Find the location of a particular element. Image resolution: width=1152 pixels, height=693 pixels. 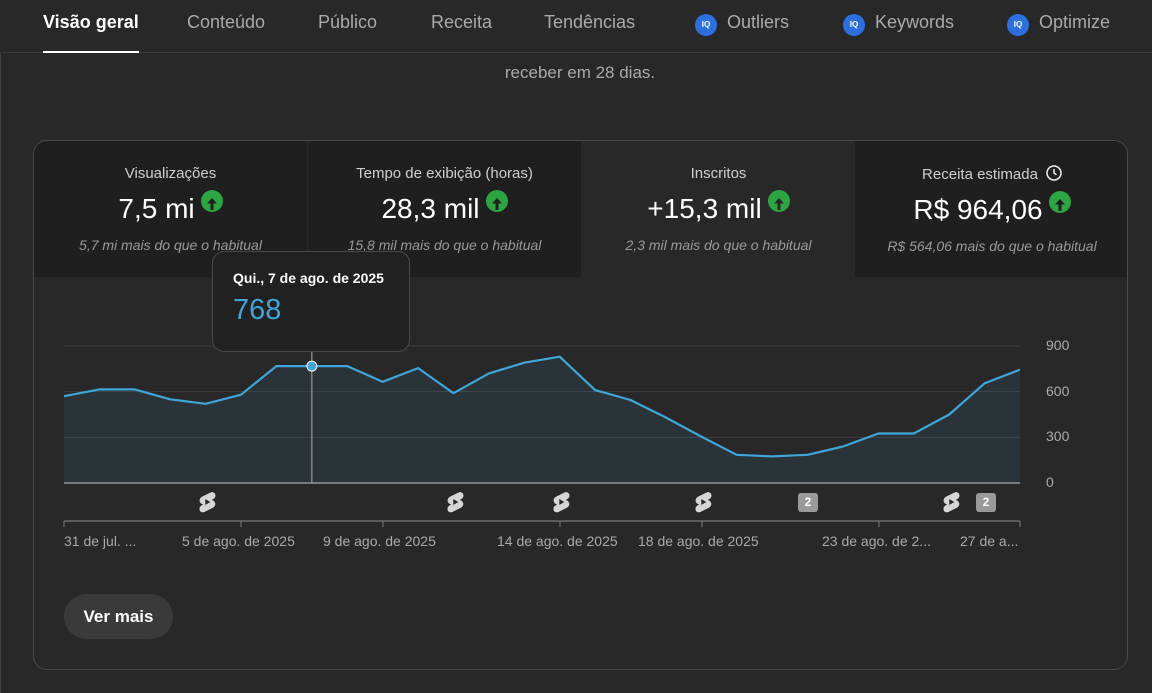

tab-label: Público is located at coordinates (348, 22).